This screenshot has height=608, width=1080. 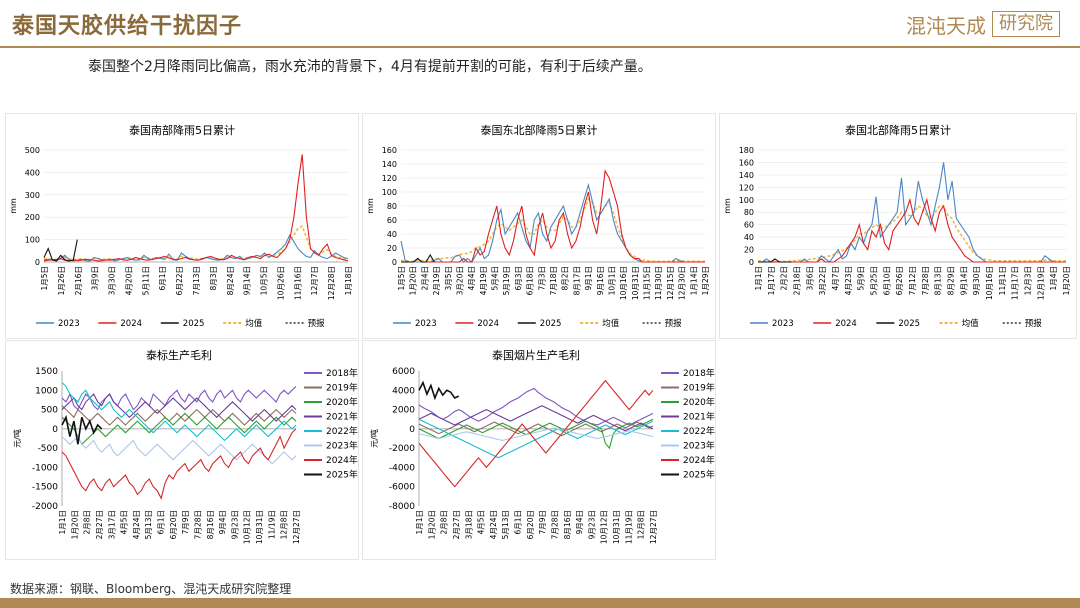 I want to click on x-tick-label: 3月9日, so click(x=95, y=278).